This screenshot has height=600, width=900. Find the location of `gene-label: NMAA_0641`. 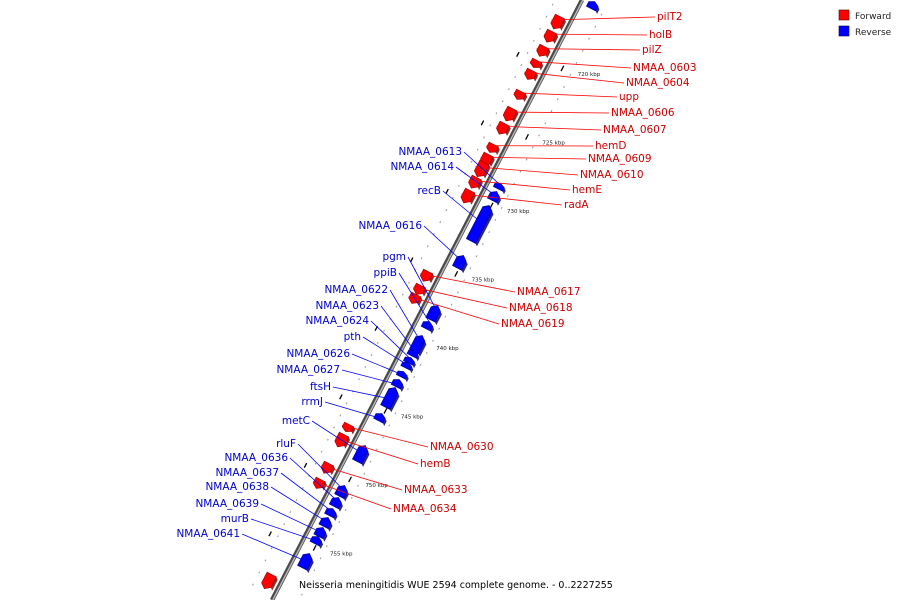

gene-label: NMAA_0641 is located at coordinates (208, 534).